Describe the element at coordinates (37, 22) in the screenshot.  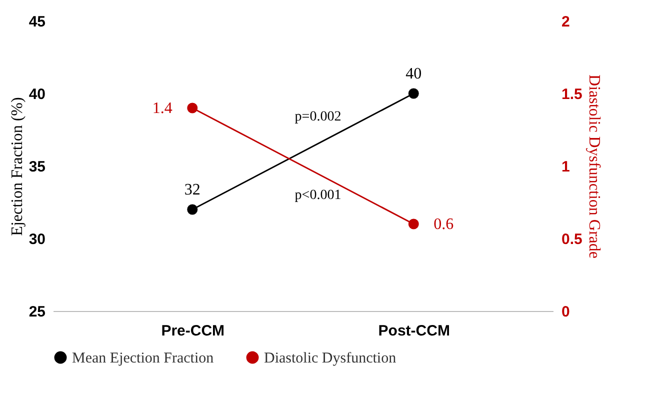
I see `y-tick-label: 45` at that location.